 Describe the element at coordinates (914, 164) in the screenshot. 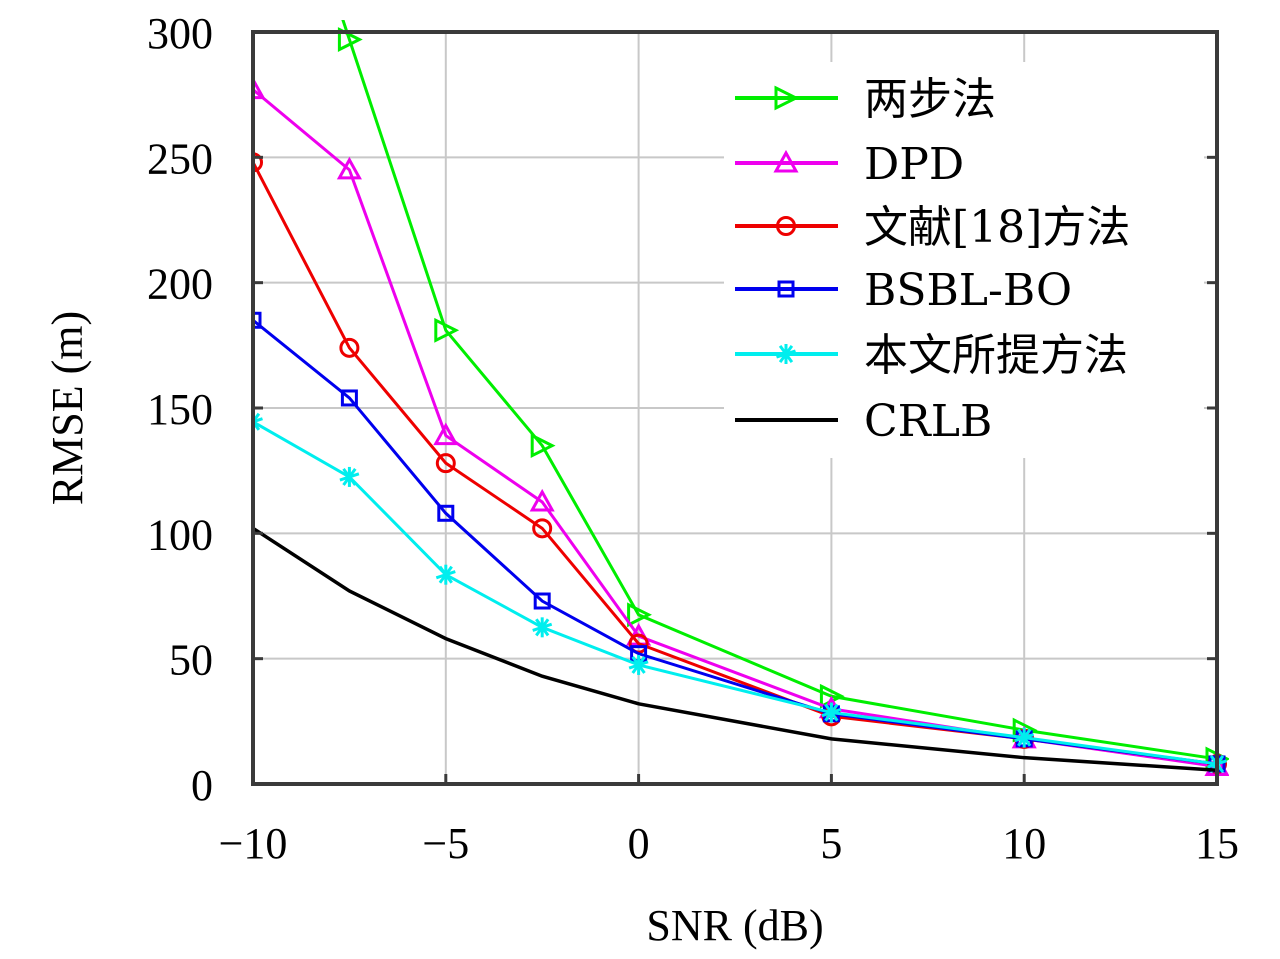

I see `legend-label: DPD` at that location.